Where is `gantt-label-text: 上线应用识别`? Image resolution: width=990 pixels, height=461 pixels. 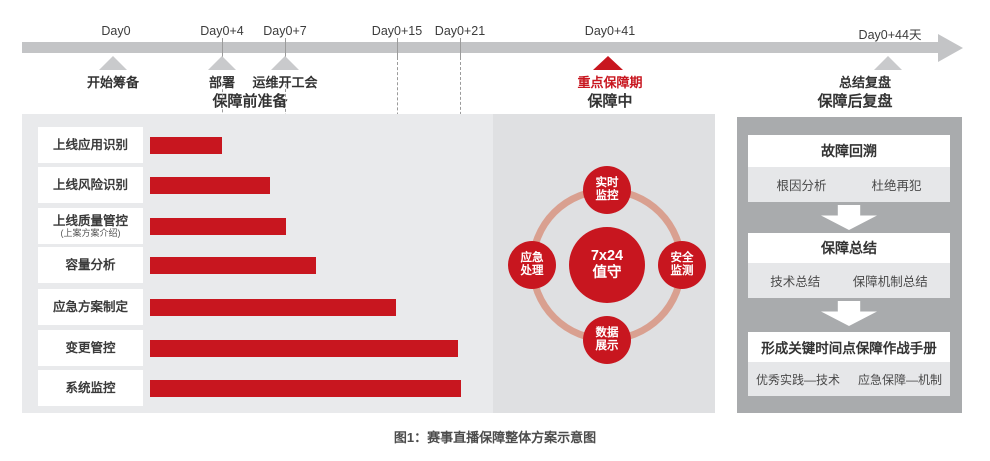 gantt-label-text: 上线应用识别 is located at coordinates (90, 144).